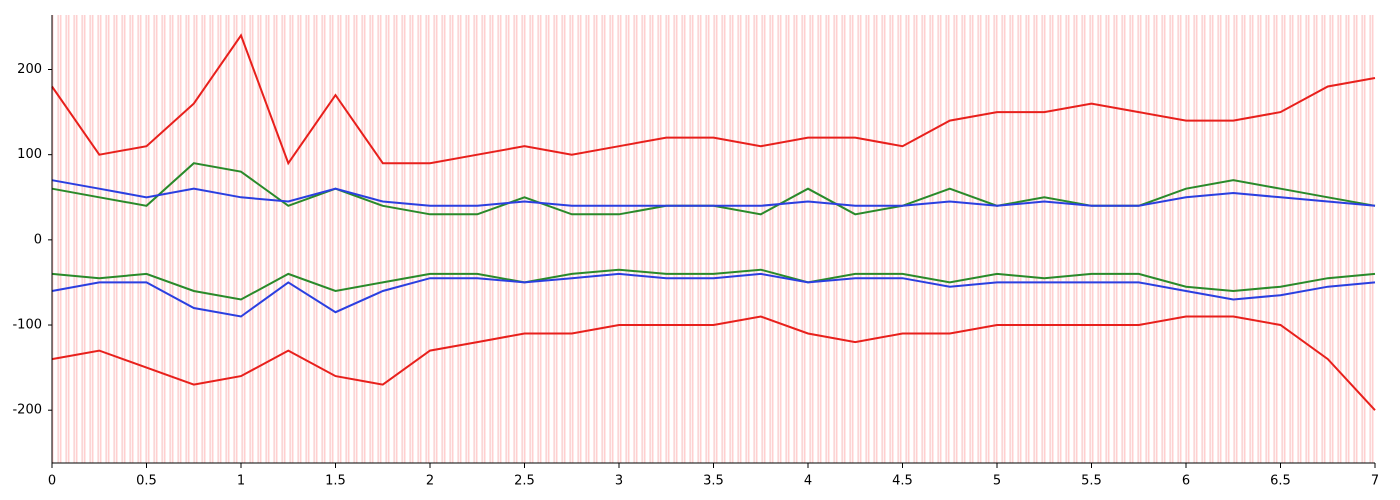 The height and width of the screenshot is (500, 1400). Describe the element at coordinates (1280, 481) in the screenshot. I see `x-tick-label: 6.5` at that location.